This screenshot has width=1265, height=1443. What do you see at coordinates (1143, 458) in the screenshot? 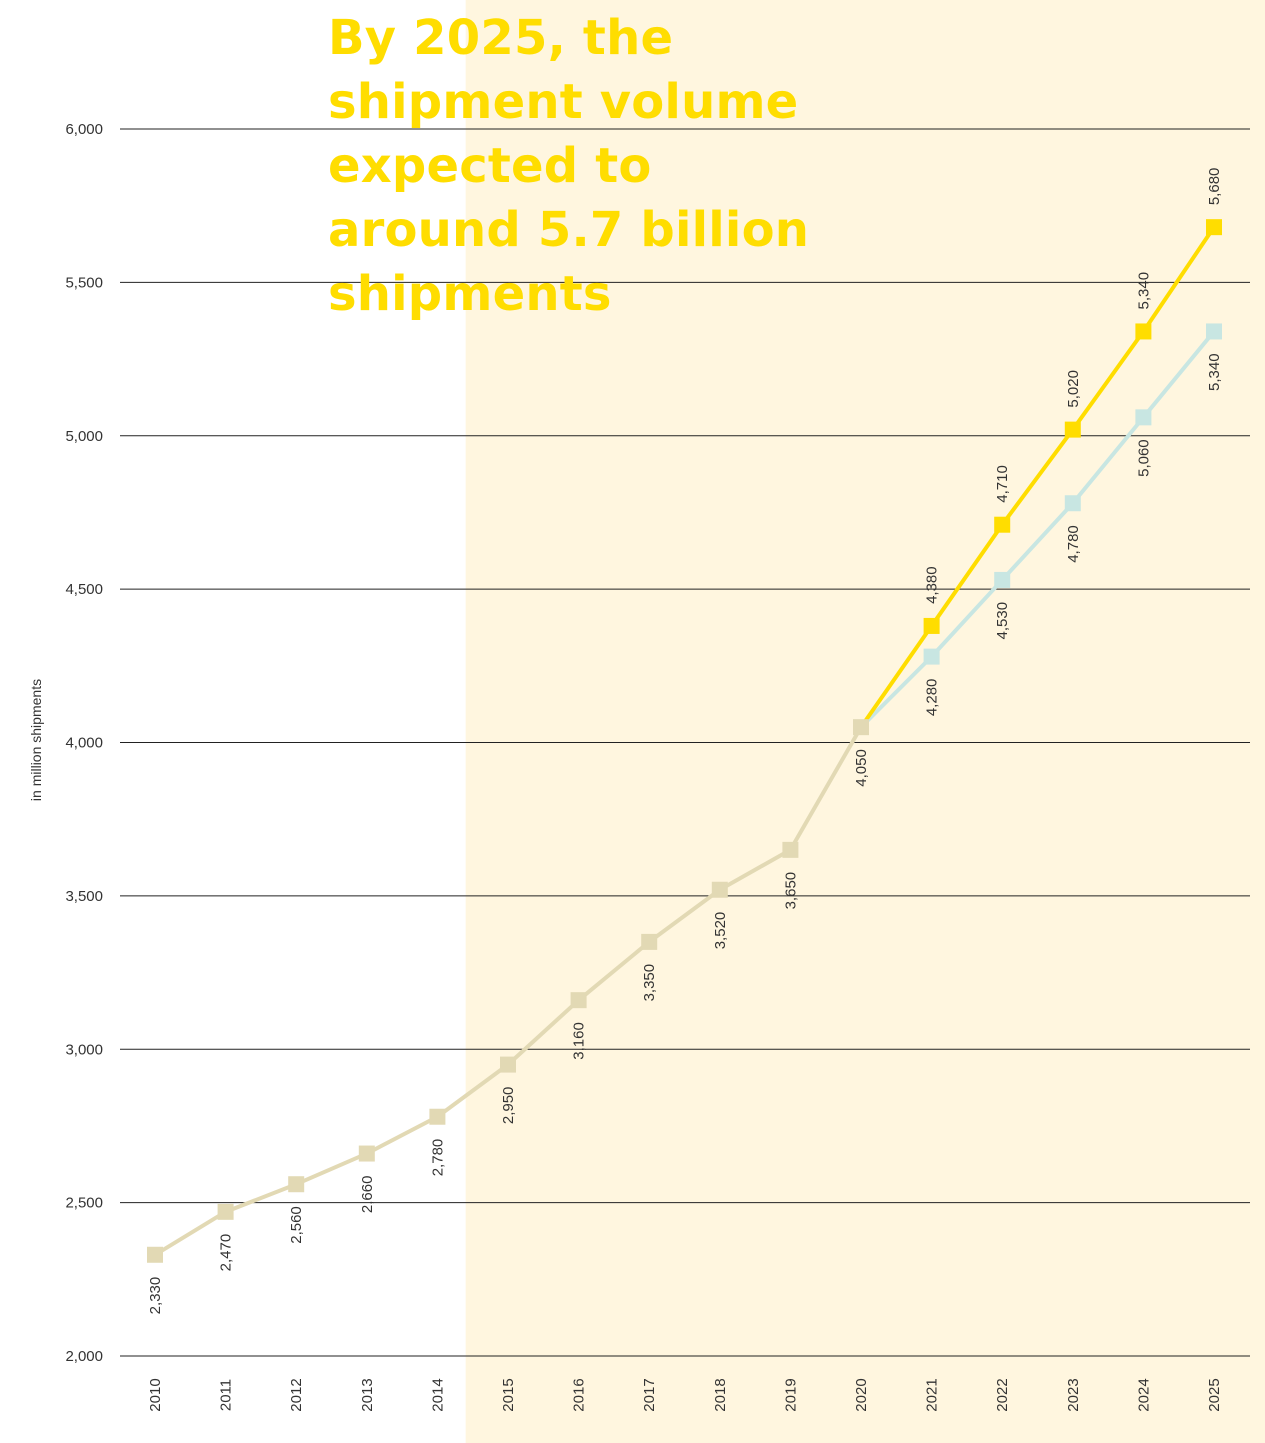
I see `data-label-lower: 5,060` at bounding box center [1143, 458].